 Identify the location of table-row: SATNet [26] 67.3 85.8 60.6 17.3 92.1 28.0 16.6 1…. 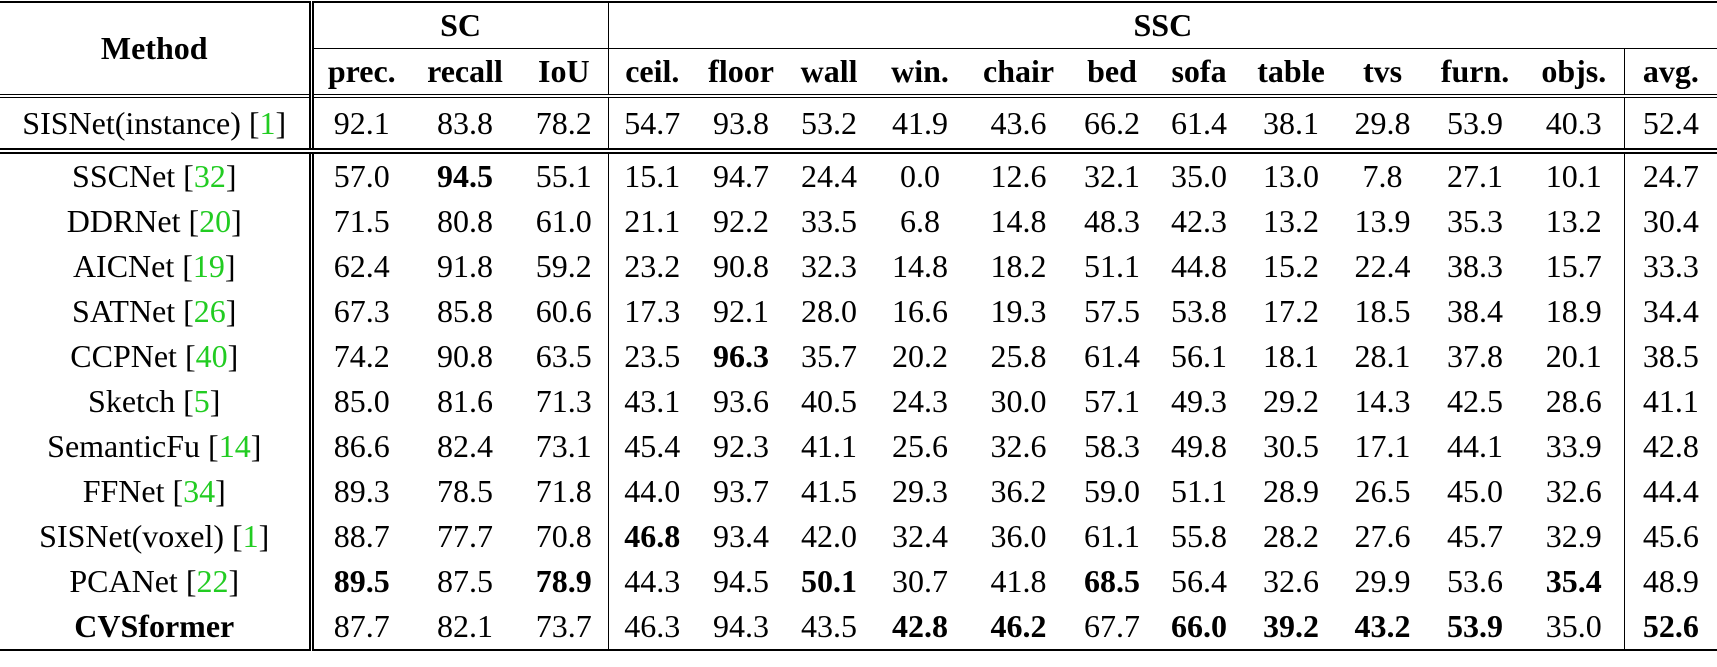
(858, 311).